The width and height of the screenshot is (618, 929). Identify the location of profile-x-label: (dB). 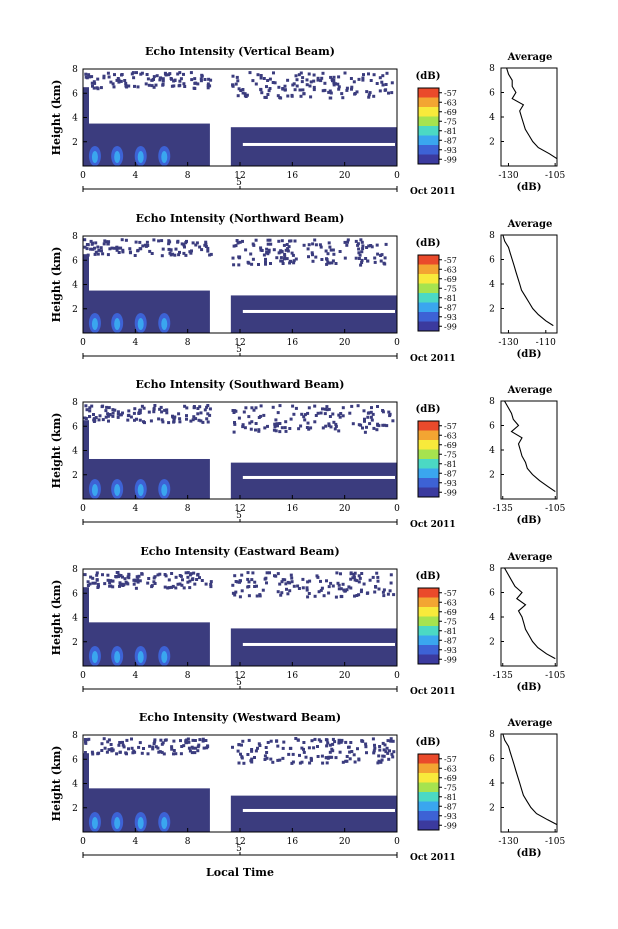
(529, 520).